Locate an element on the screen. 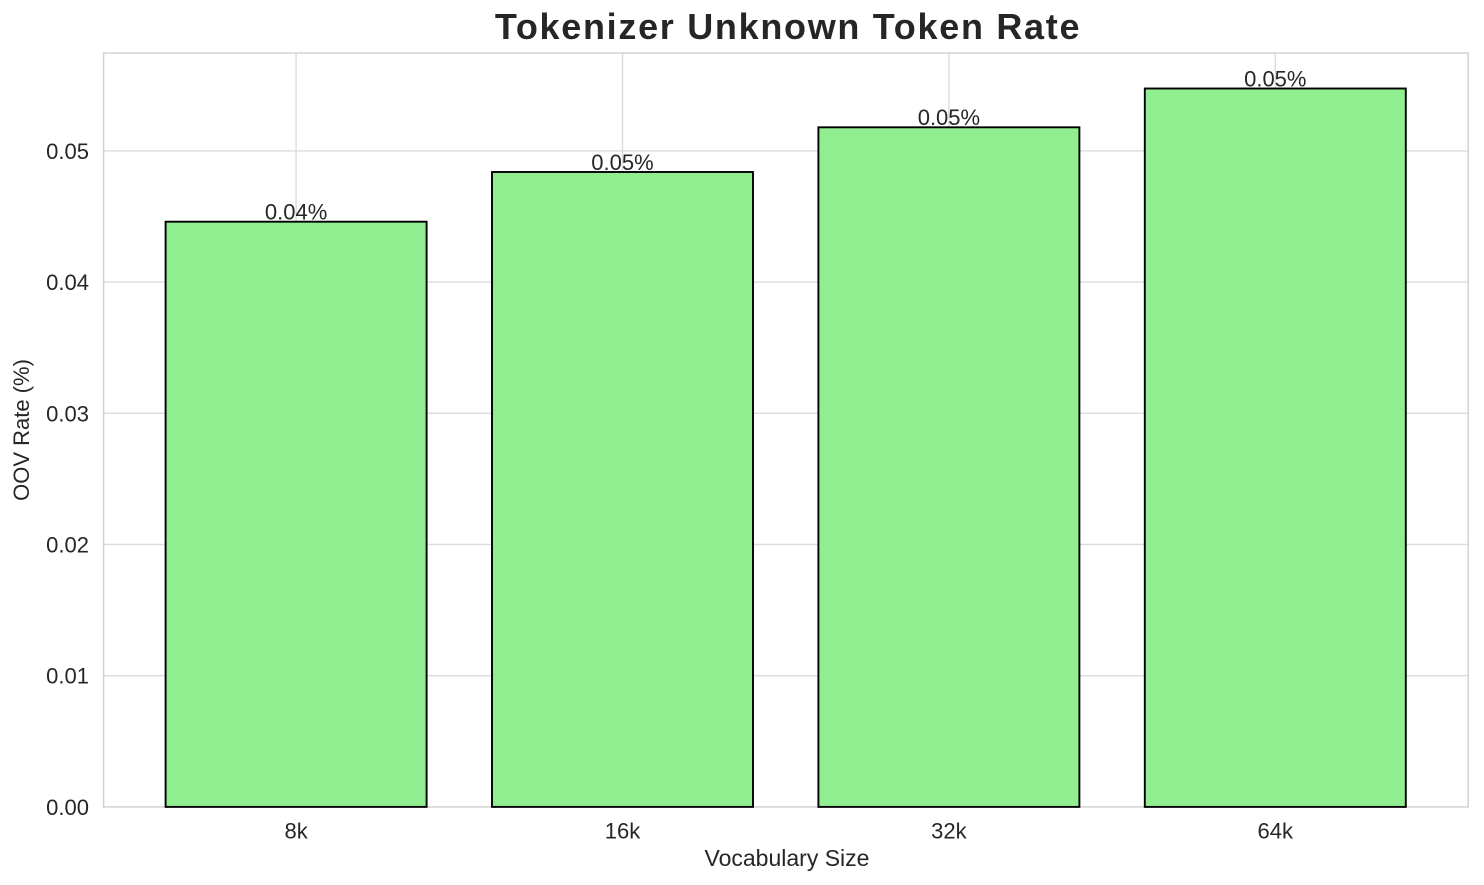  svg-text: 0.00 is located at coordinates (67, 807).